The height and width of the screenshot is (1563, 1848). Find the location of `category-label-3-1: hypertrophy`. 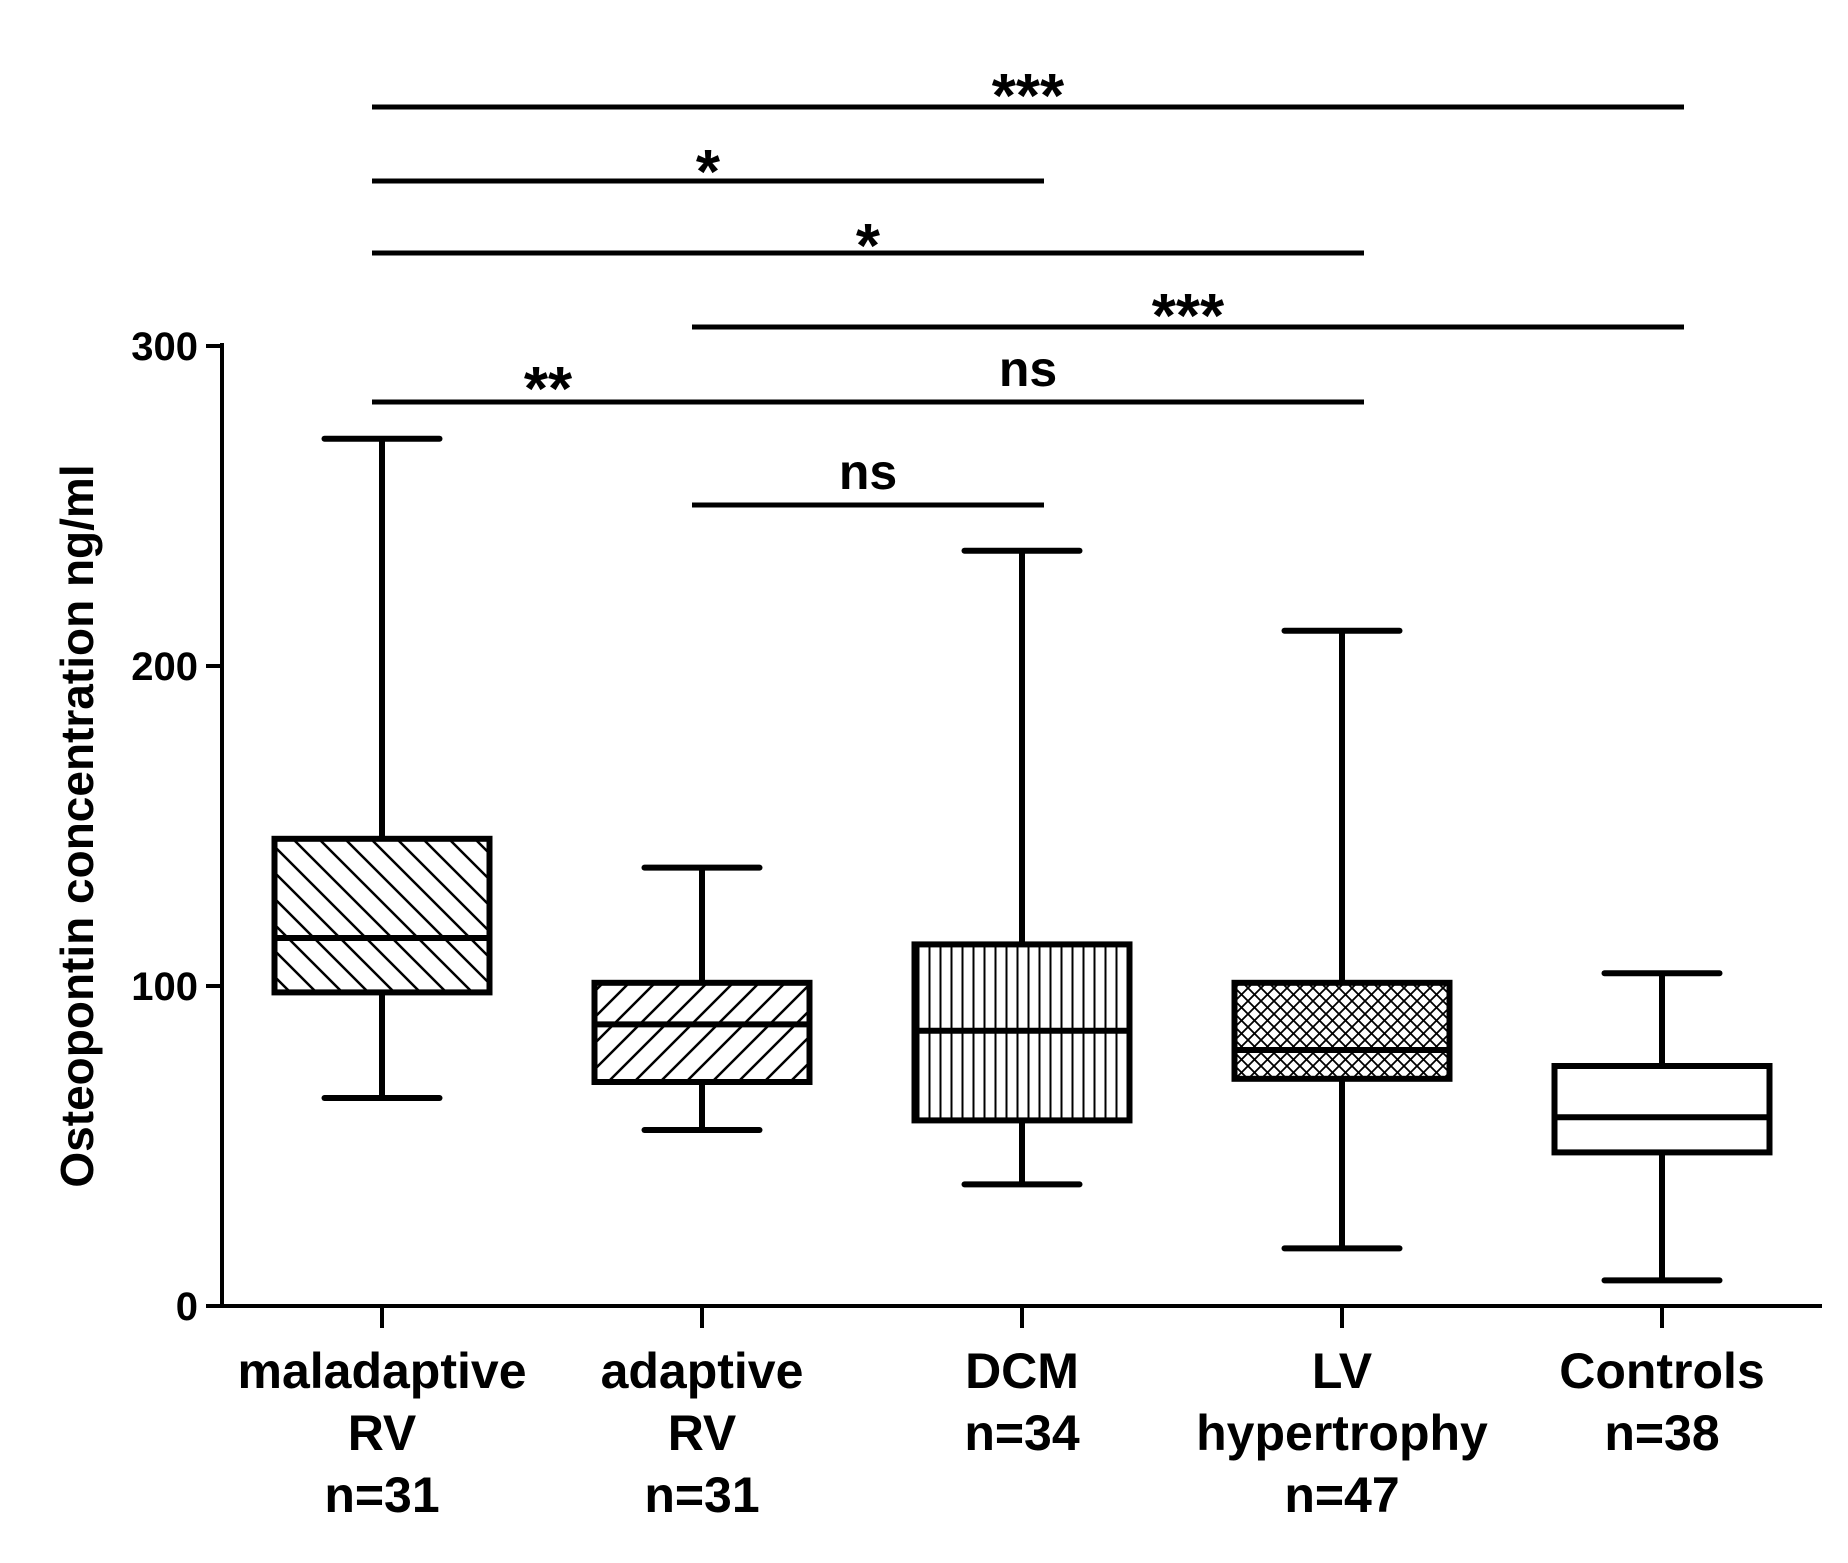

category-label-3-1: hypertrophy is located at coordinates (1342, 1433).